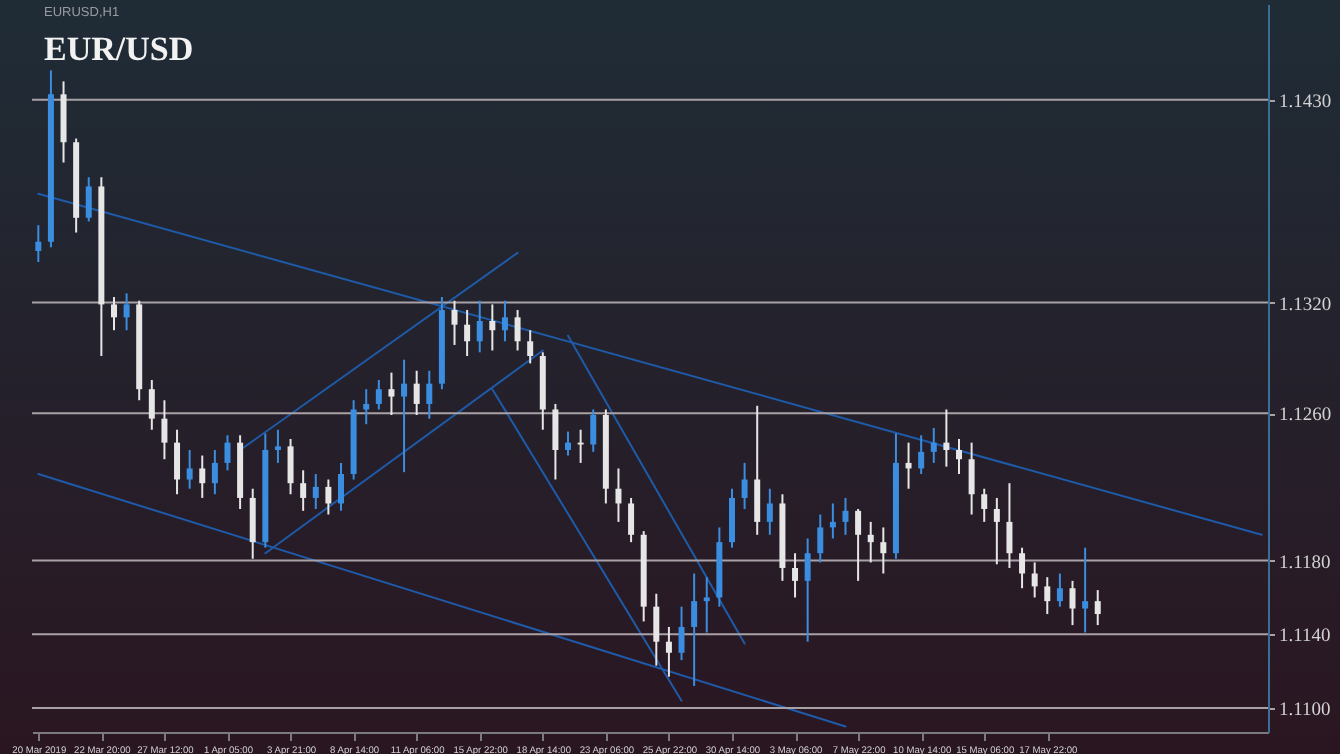 The height and width of the screenshot is (754, 1340). I want to click on text: EUR/USD, so click(119, 49).